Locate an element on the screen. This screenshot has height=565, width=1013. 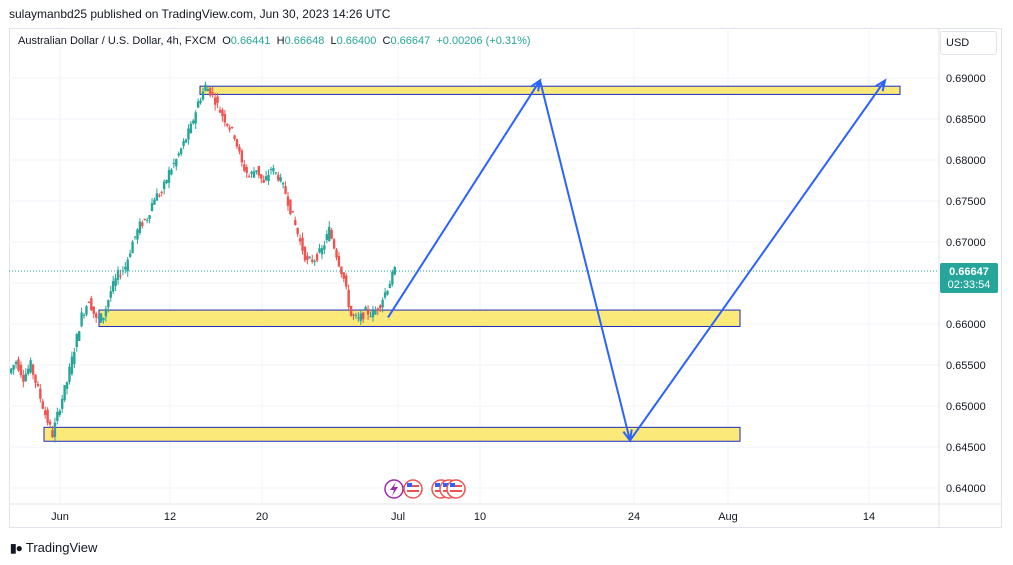
us-flag-event-icon is located at coordinates (413, 489).